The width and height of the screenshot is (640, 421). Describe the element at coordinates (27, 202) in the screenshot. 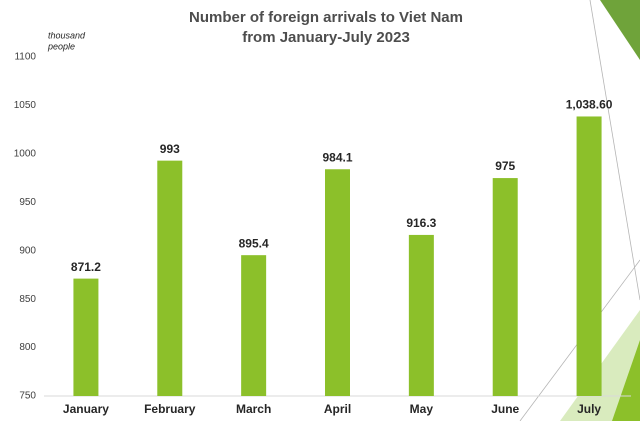

I see `y-tick-label: 950` at that location.